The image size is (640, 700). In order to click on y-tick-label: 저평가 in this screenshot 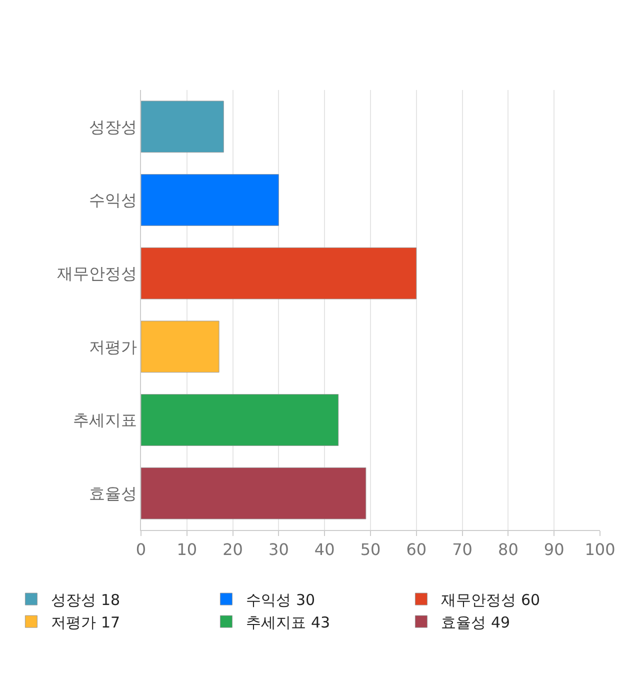, I will do `click(112, 346)`.